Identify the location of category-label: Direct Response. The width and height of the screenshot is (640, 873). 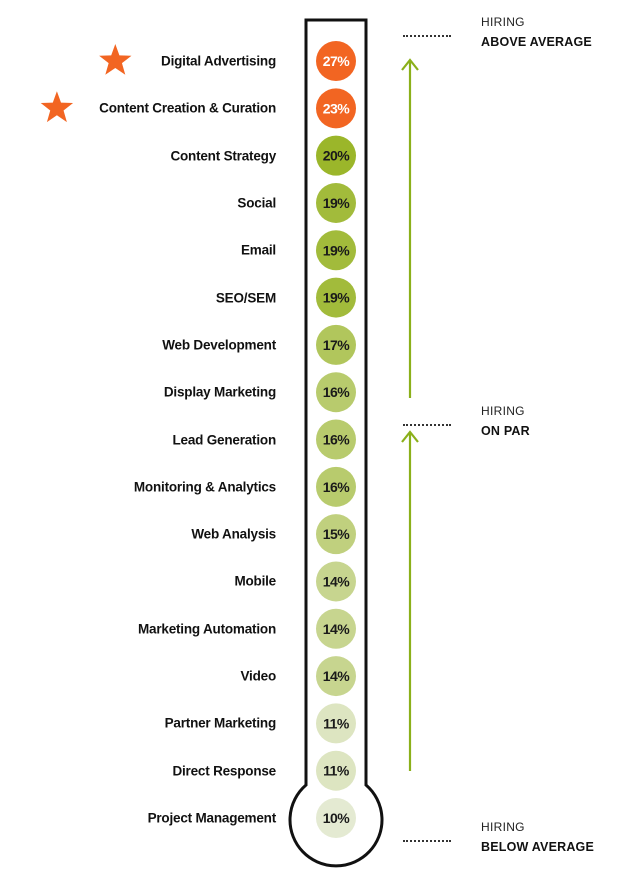
(224, 771).